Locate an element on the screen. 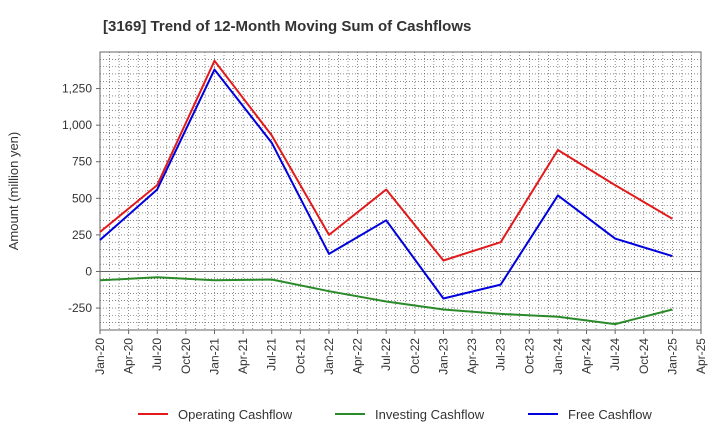 The width and height of the screenshot is (720, 440). y-tick-label: 0 is located at coordinates (88, 271).